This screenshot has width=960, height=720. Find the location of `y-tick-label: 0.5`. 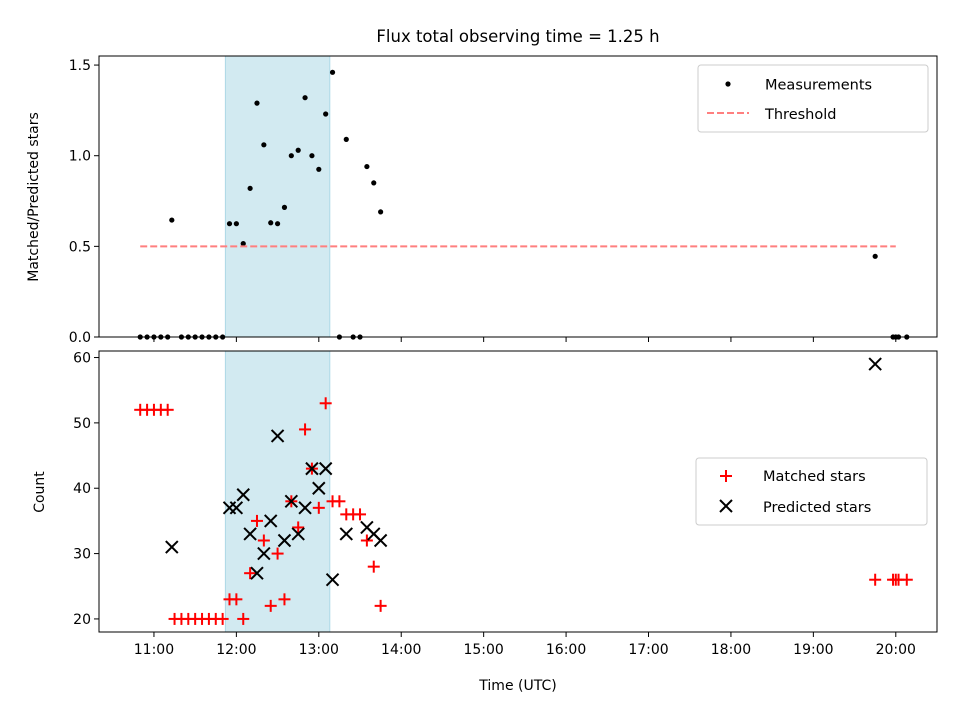

y-tick-label: 0.5 is located at coordinates (80, 247).